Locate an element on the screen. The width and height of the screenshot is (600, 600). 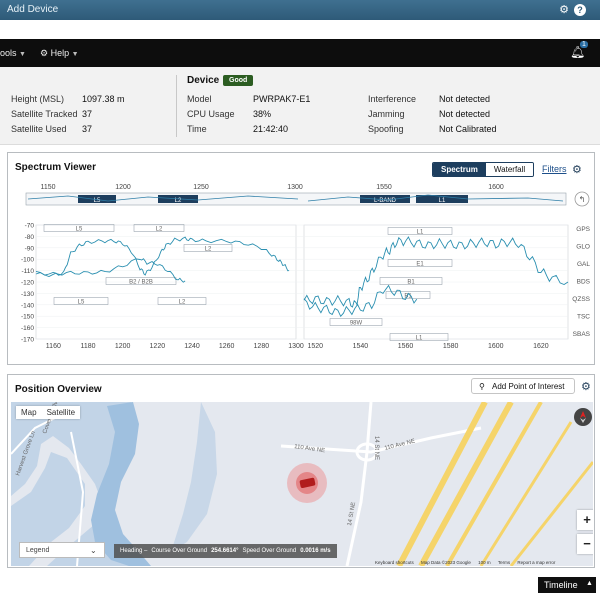
overview-tick-label: 1550 is located at coordinates (384, 187).